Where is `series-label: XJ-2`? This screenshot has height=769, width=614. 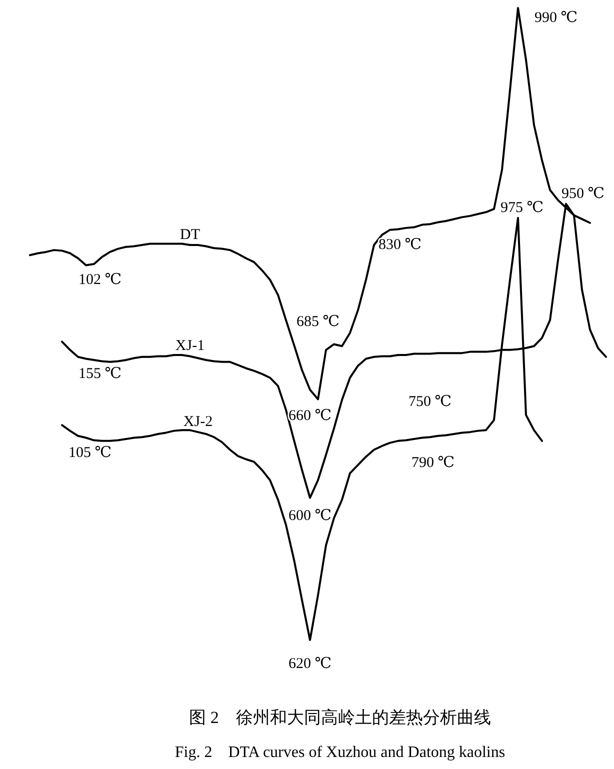 series-label: XJ-2 is located at coordinates (198, 422).